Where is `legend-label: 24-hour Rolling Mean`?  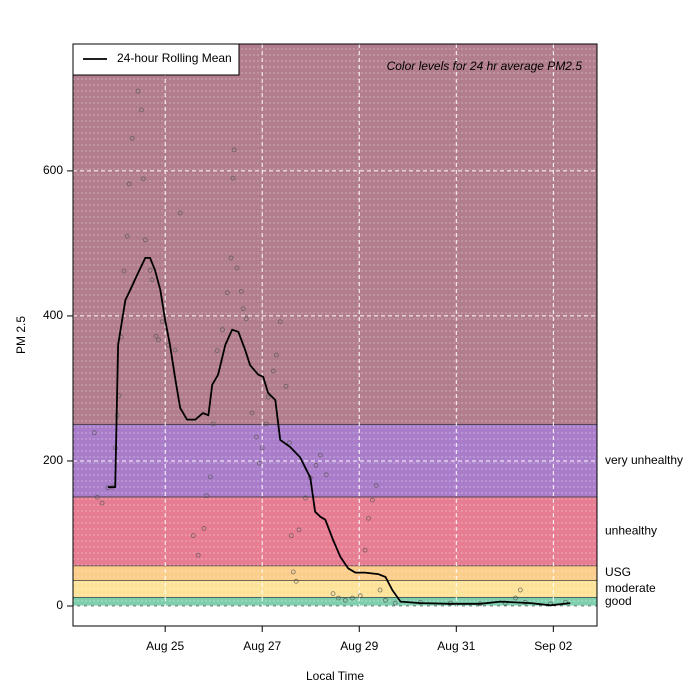 legend-label: 24-hour Rolling Mean is located at coordinates (174, 58).